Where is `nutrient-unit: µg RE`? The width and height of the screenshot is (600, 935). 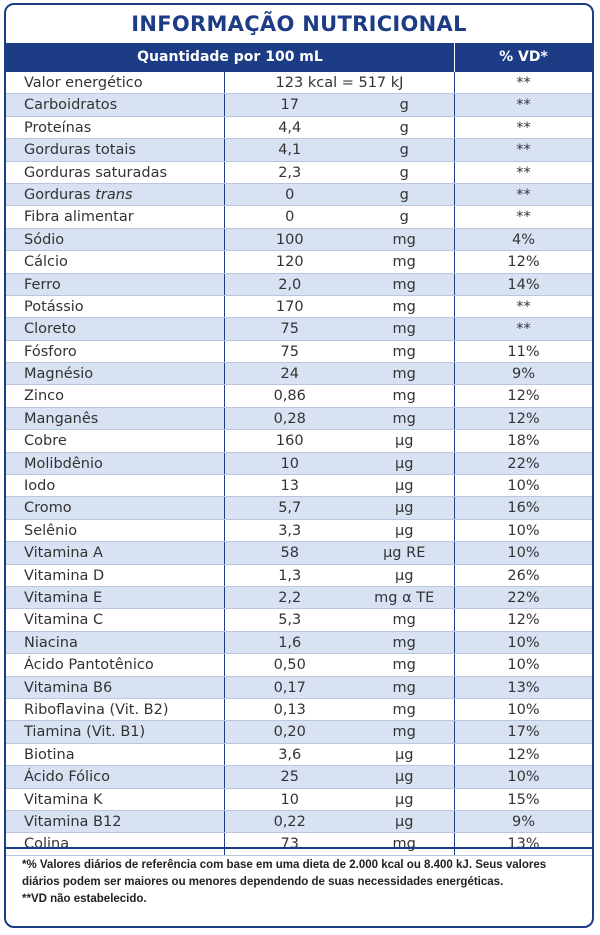 nutrient-unit: µg RE is located at coordinates (404, 553).